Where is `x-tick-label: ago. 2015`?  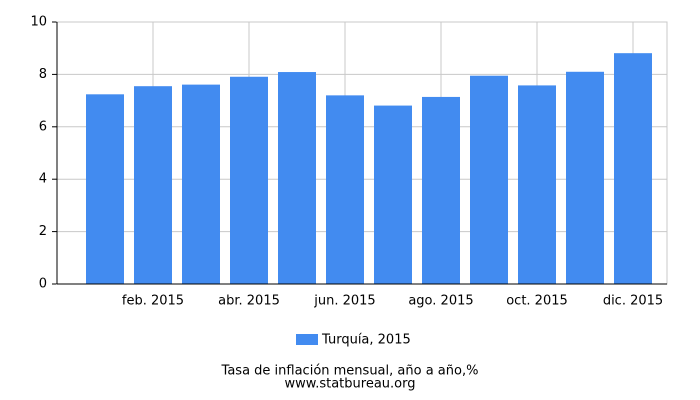
x-tick-label: ago. 2015 is located at coordinates (440, 301).